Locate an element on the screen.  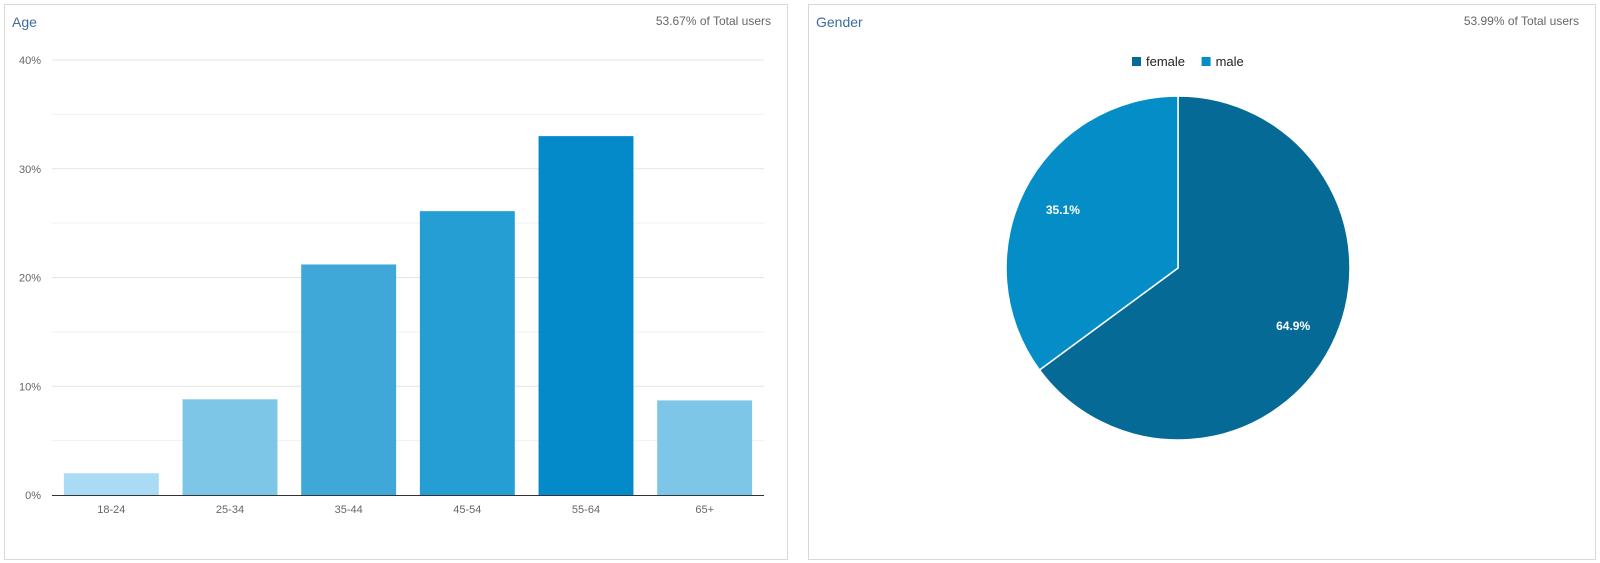
x-tick-label: 55-64 is located at coordinates (586, 510).